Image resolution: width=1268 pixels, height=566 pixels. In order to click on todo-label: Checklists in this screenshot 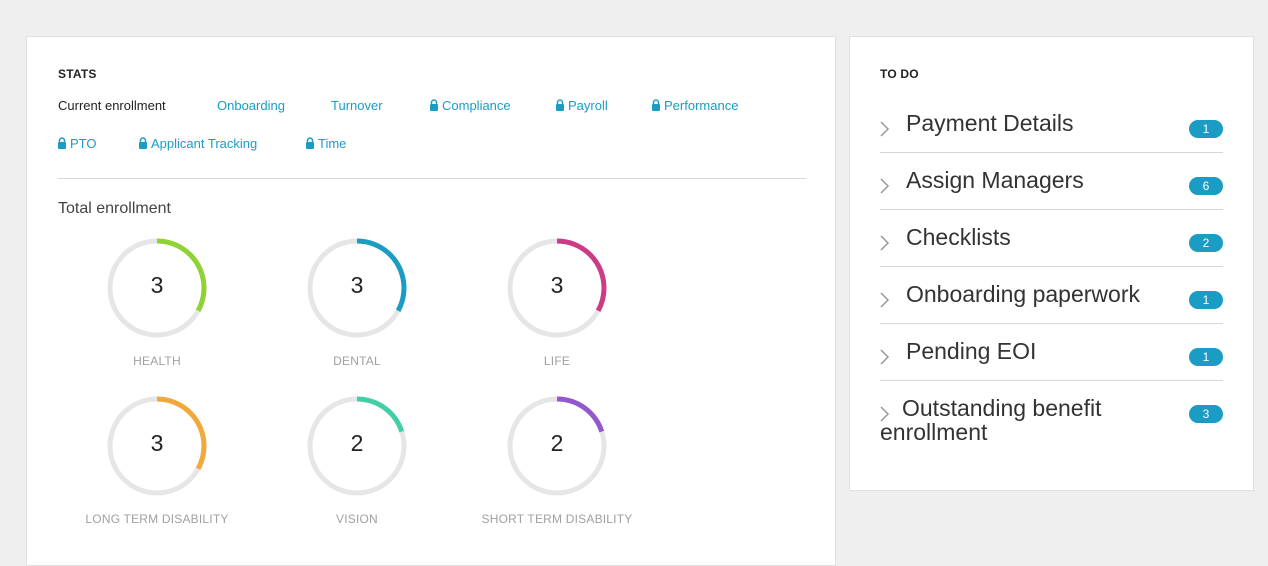, I will do `click(958, 237)`.